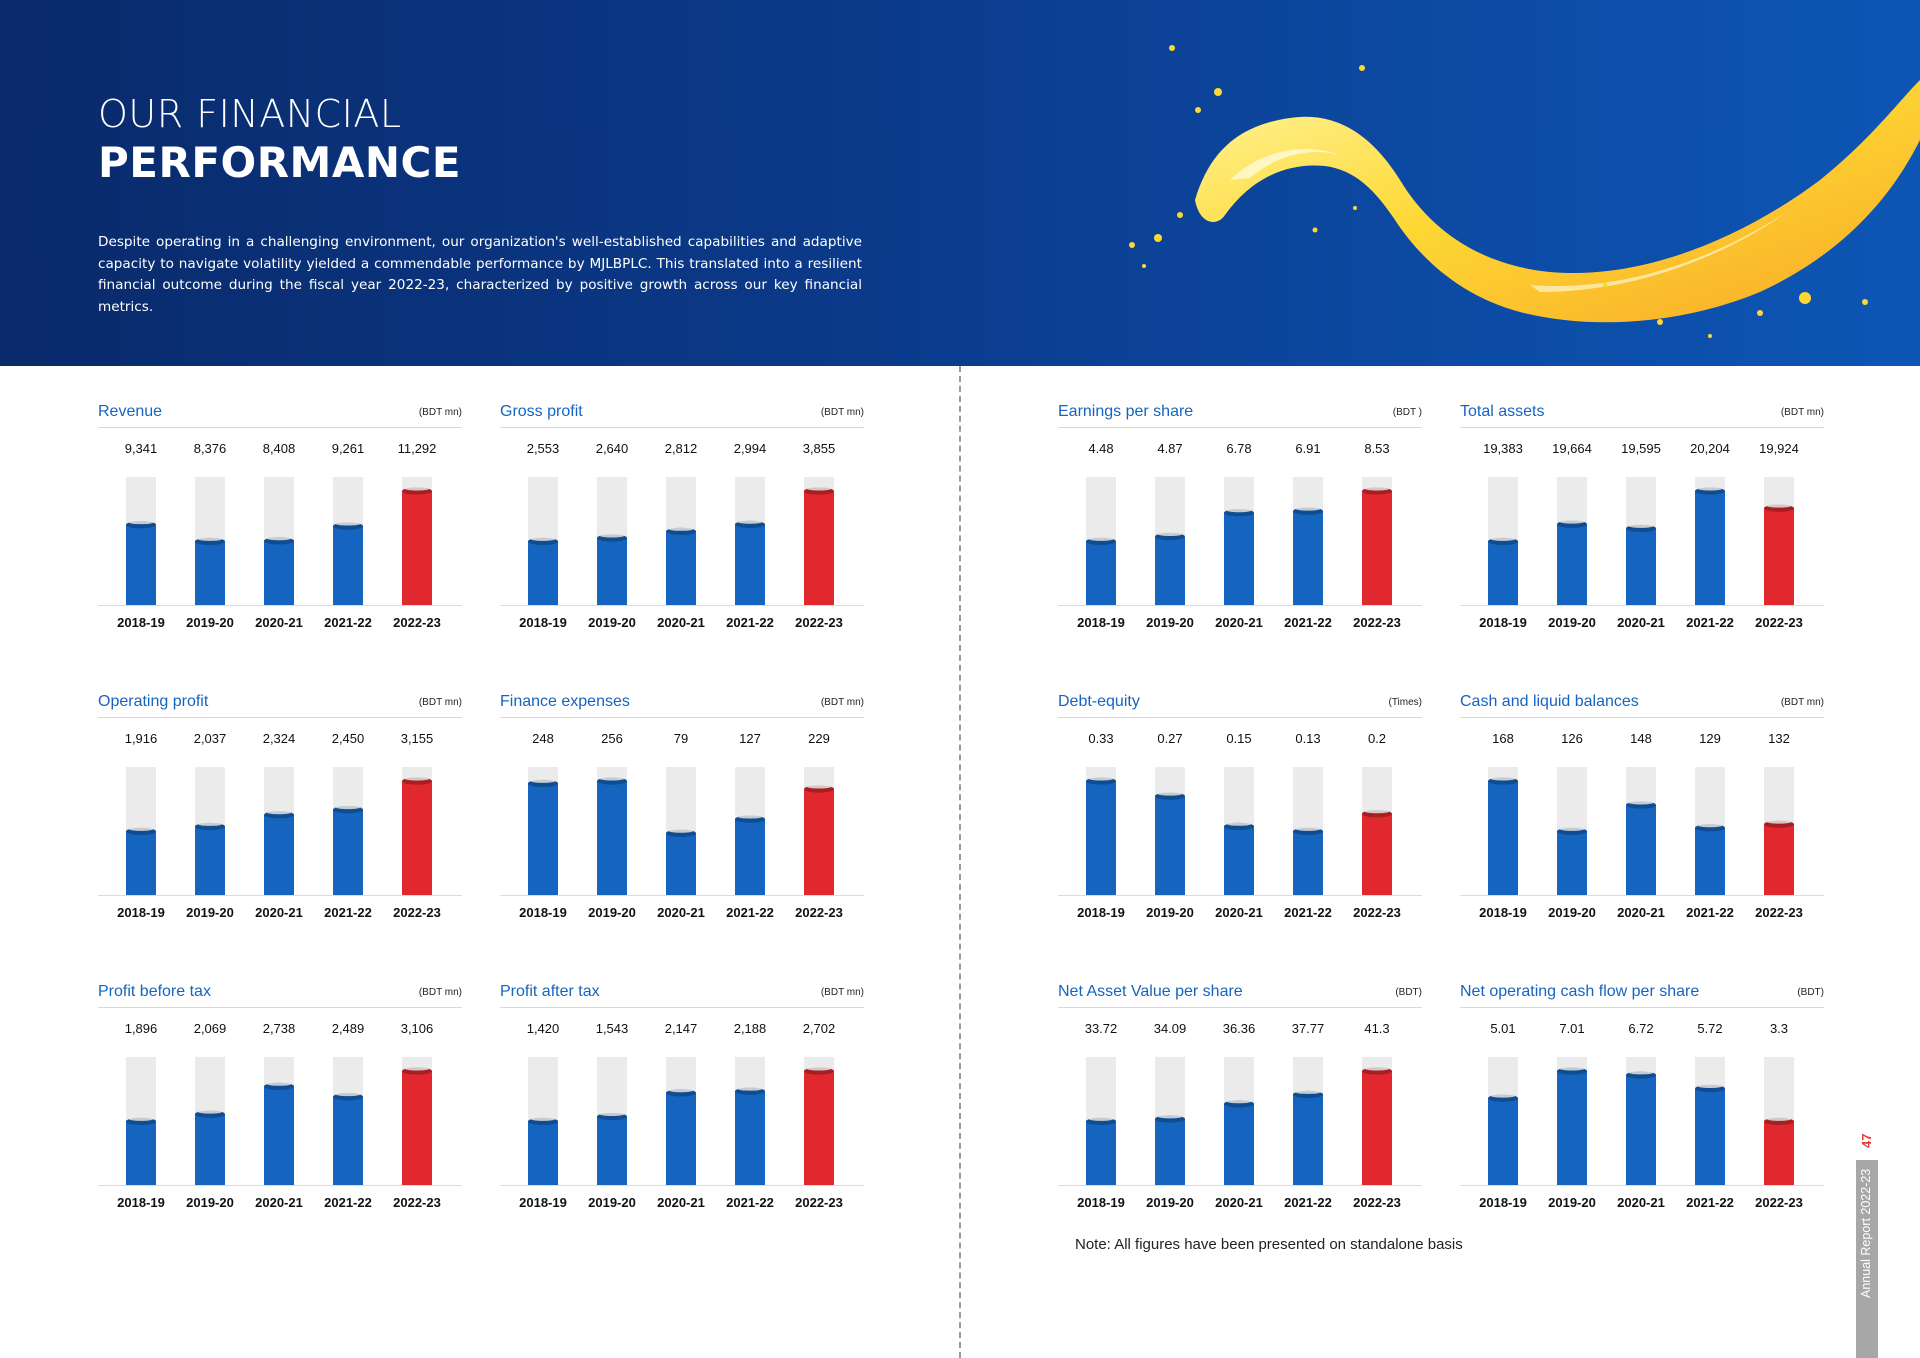 Image resolution: width=1920 pixels, height=1358 pixels. Describe the element at coordinates (819, 738) in the screenshot. I see `data-label: 229` at that location.